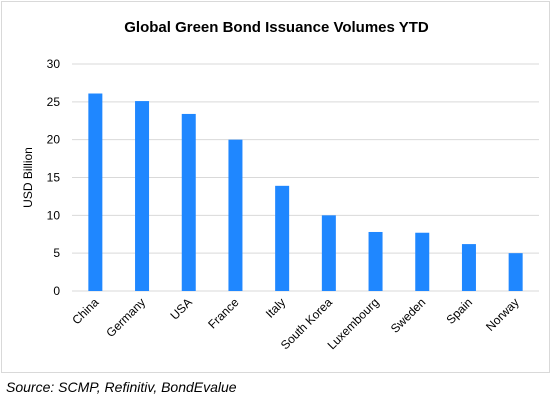  What do you see at coordinates (459, 311) in the screenshot?
I see `x-tick-label: Spain` at bounding box center [459, 311].